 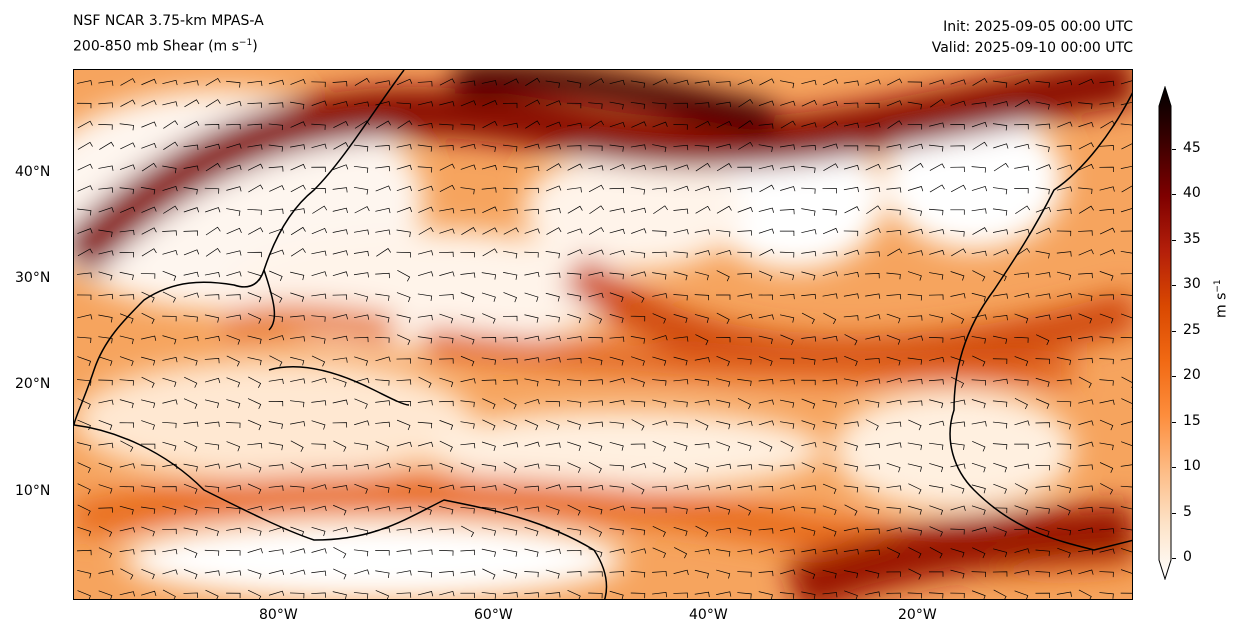 I want to click on colorbar-tick-label: 25, so click(x=1192, y=329).